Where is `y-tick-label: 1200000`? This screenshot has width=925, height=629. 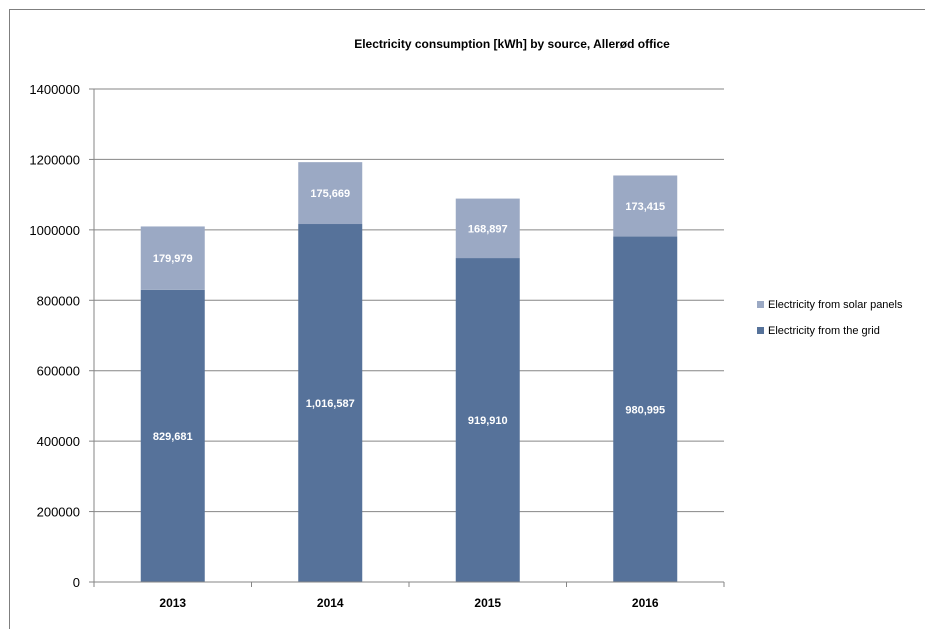
y-tick-label: 1200000 is located at coordinates (54, 159).